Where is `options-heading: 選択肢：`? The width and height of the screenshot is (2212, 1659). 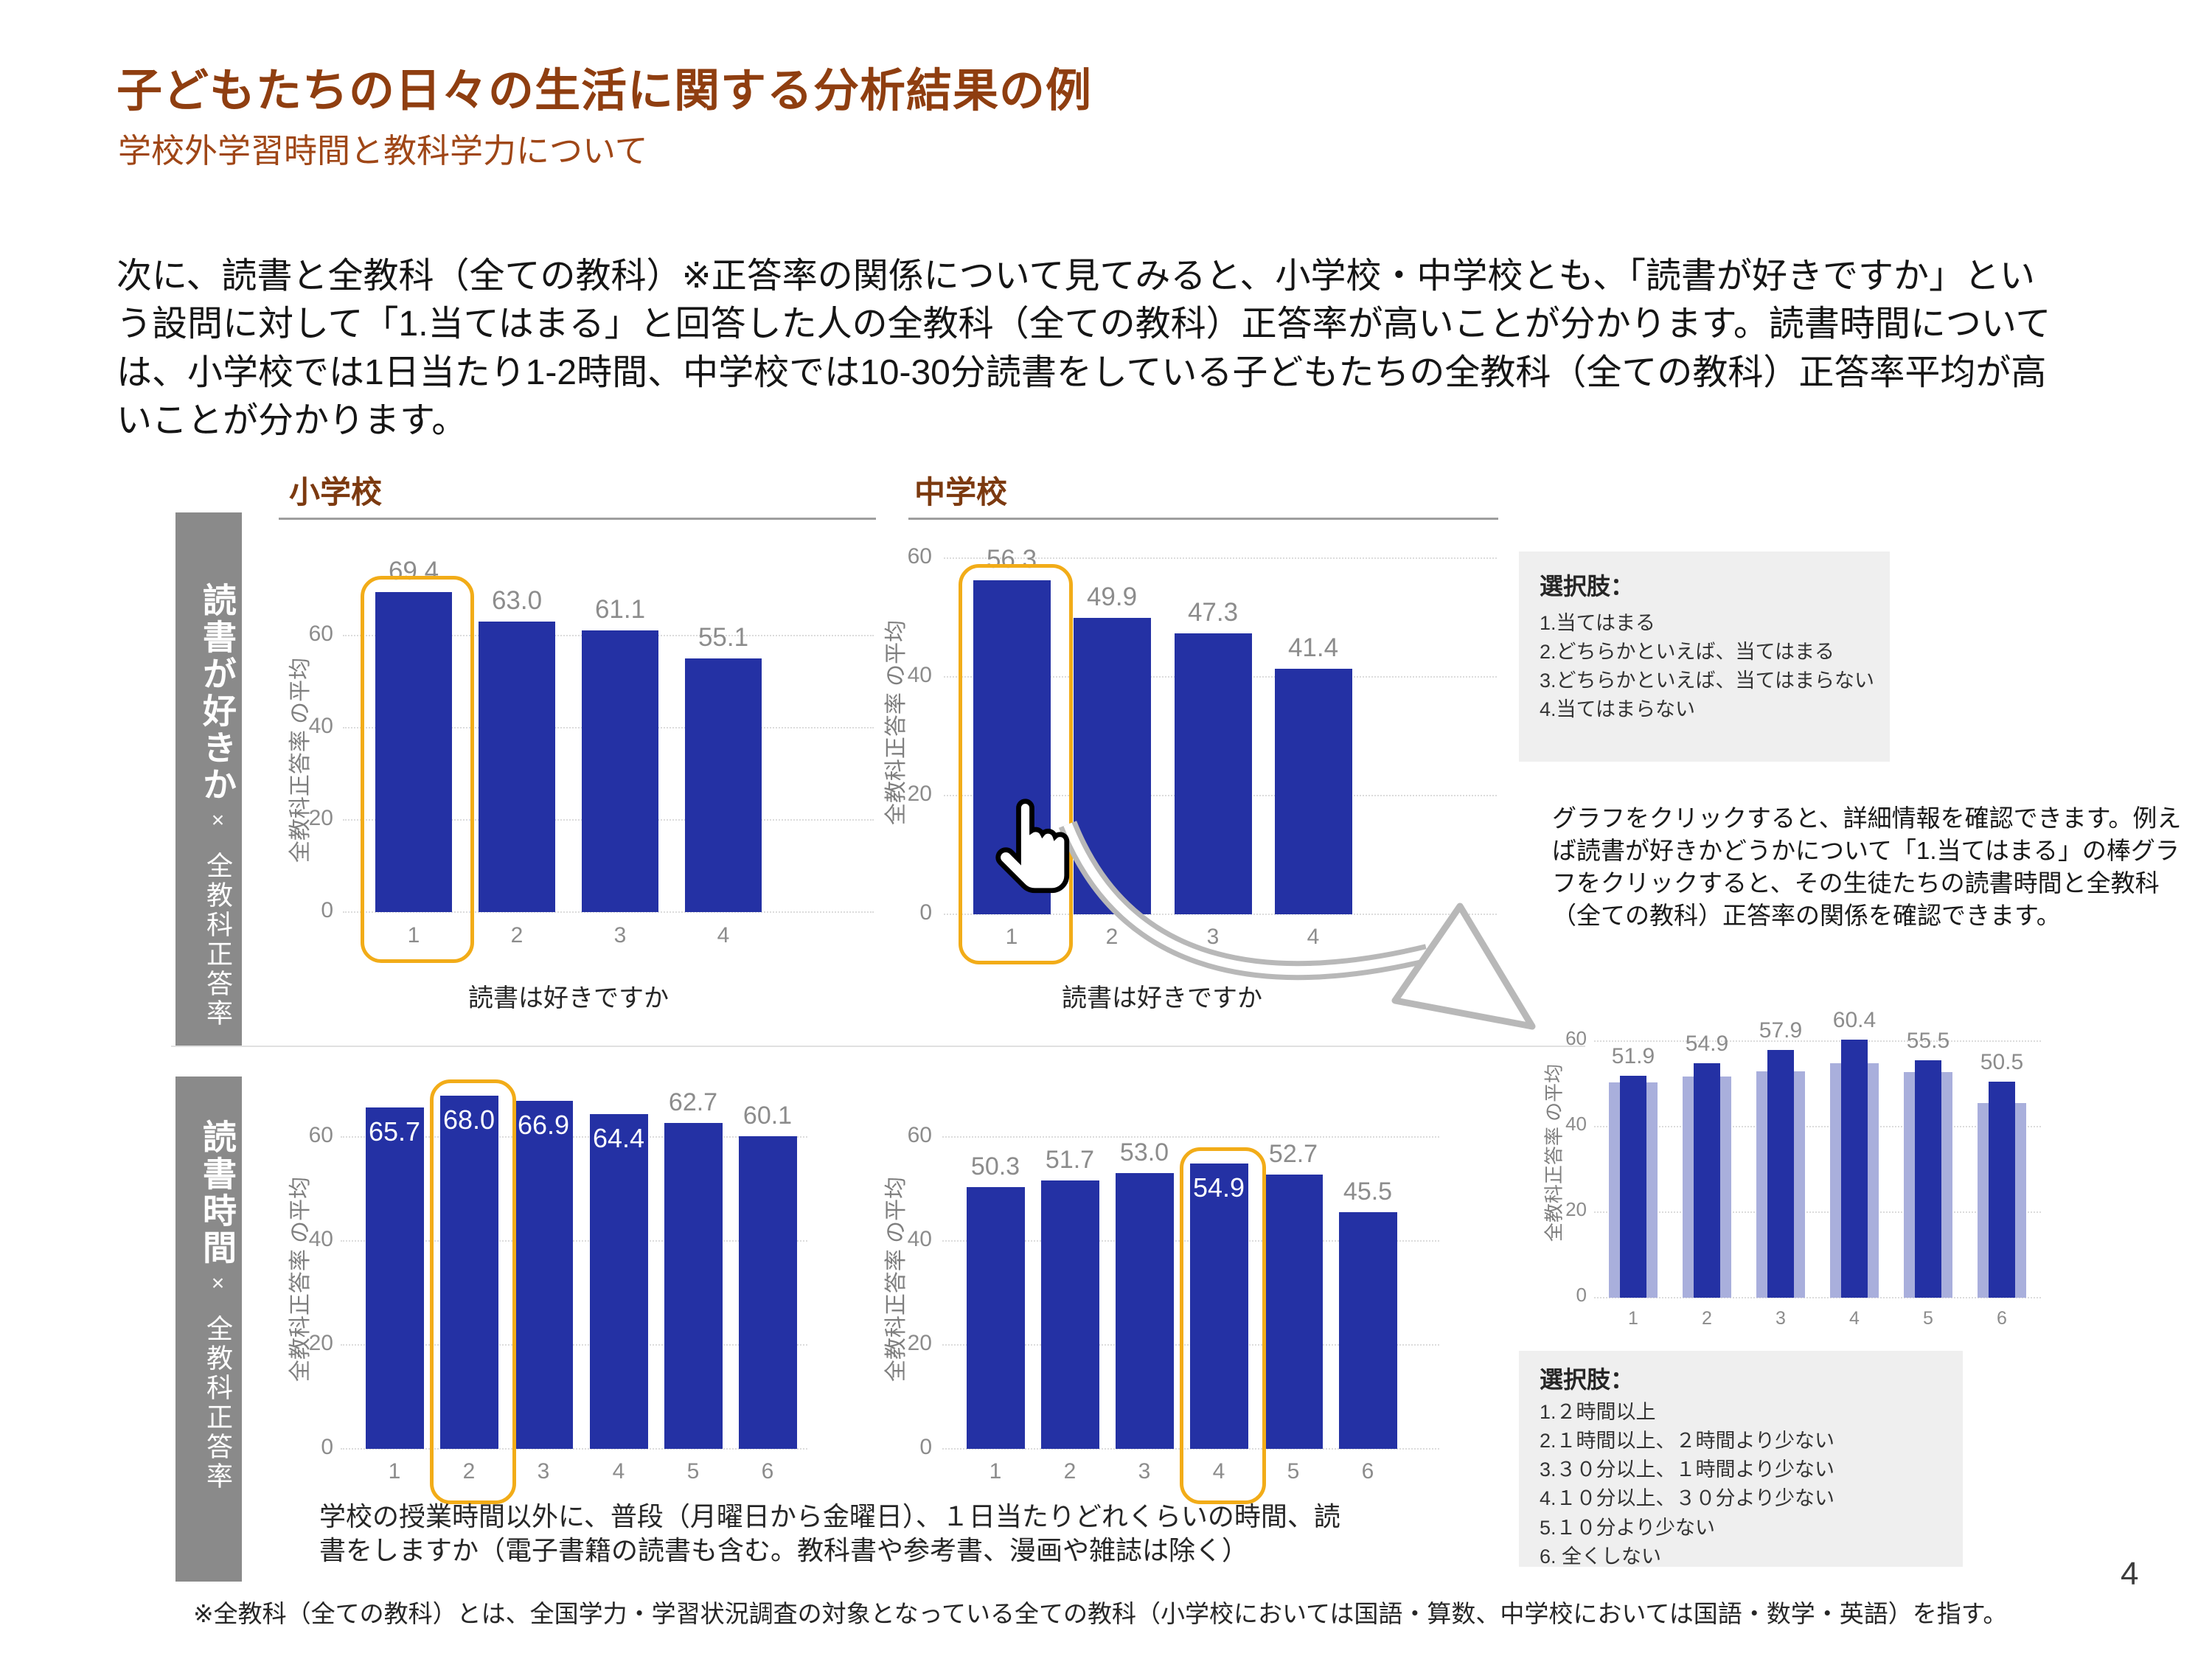
options-heading: 選択肢： is located at coordinates (1587, 1379).